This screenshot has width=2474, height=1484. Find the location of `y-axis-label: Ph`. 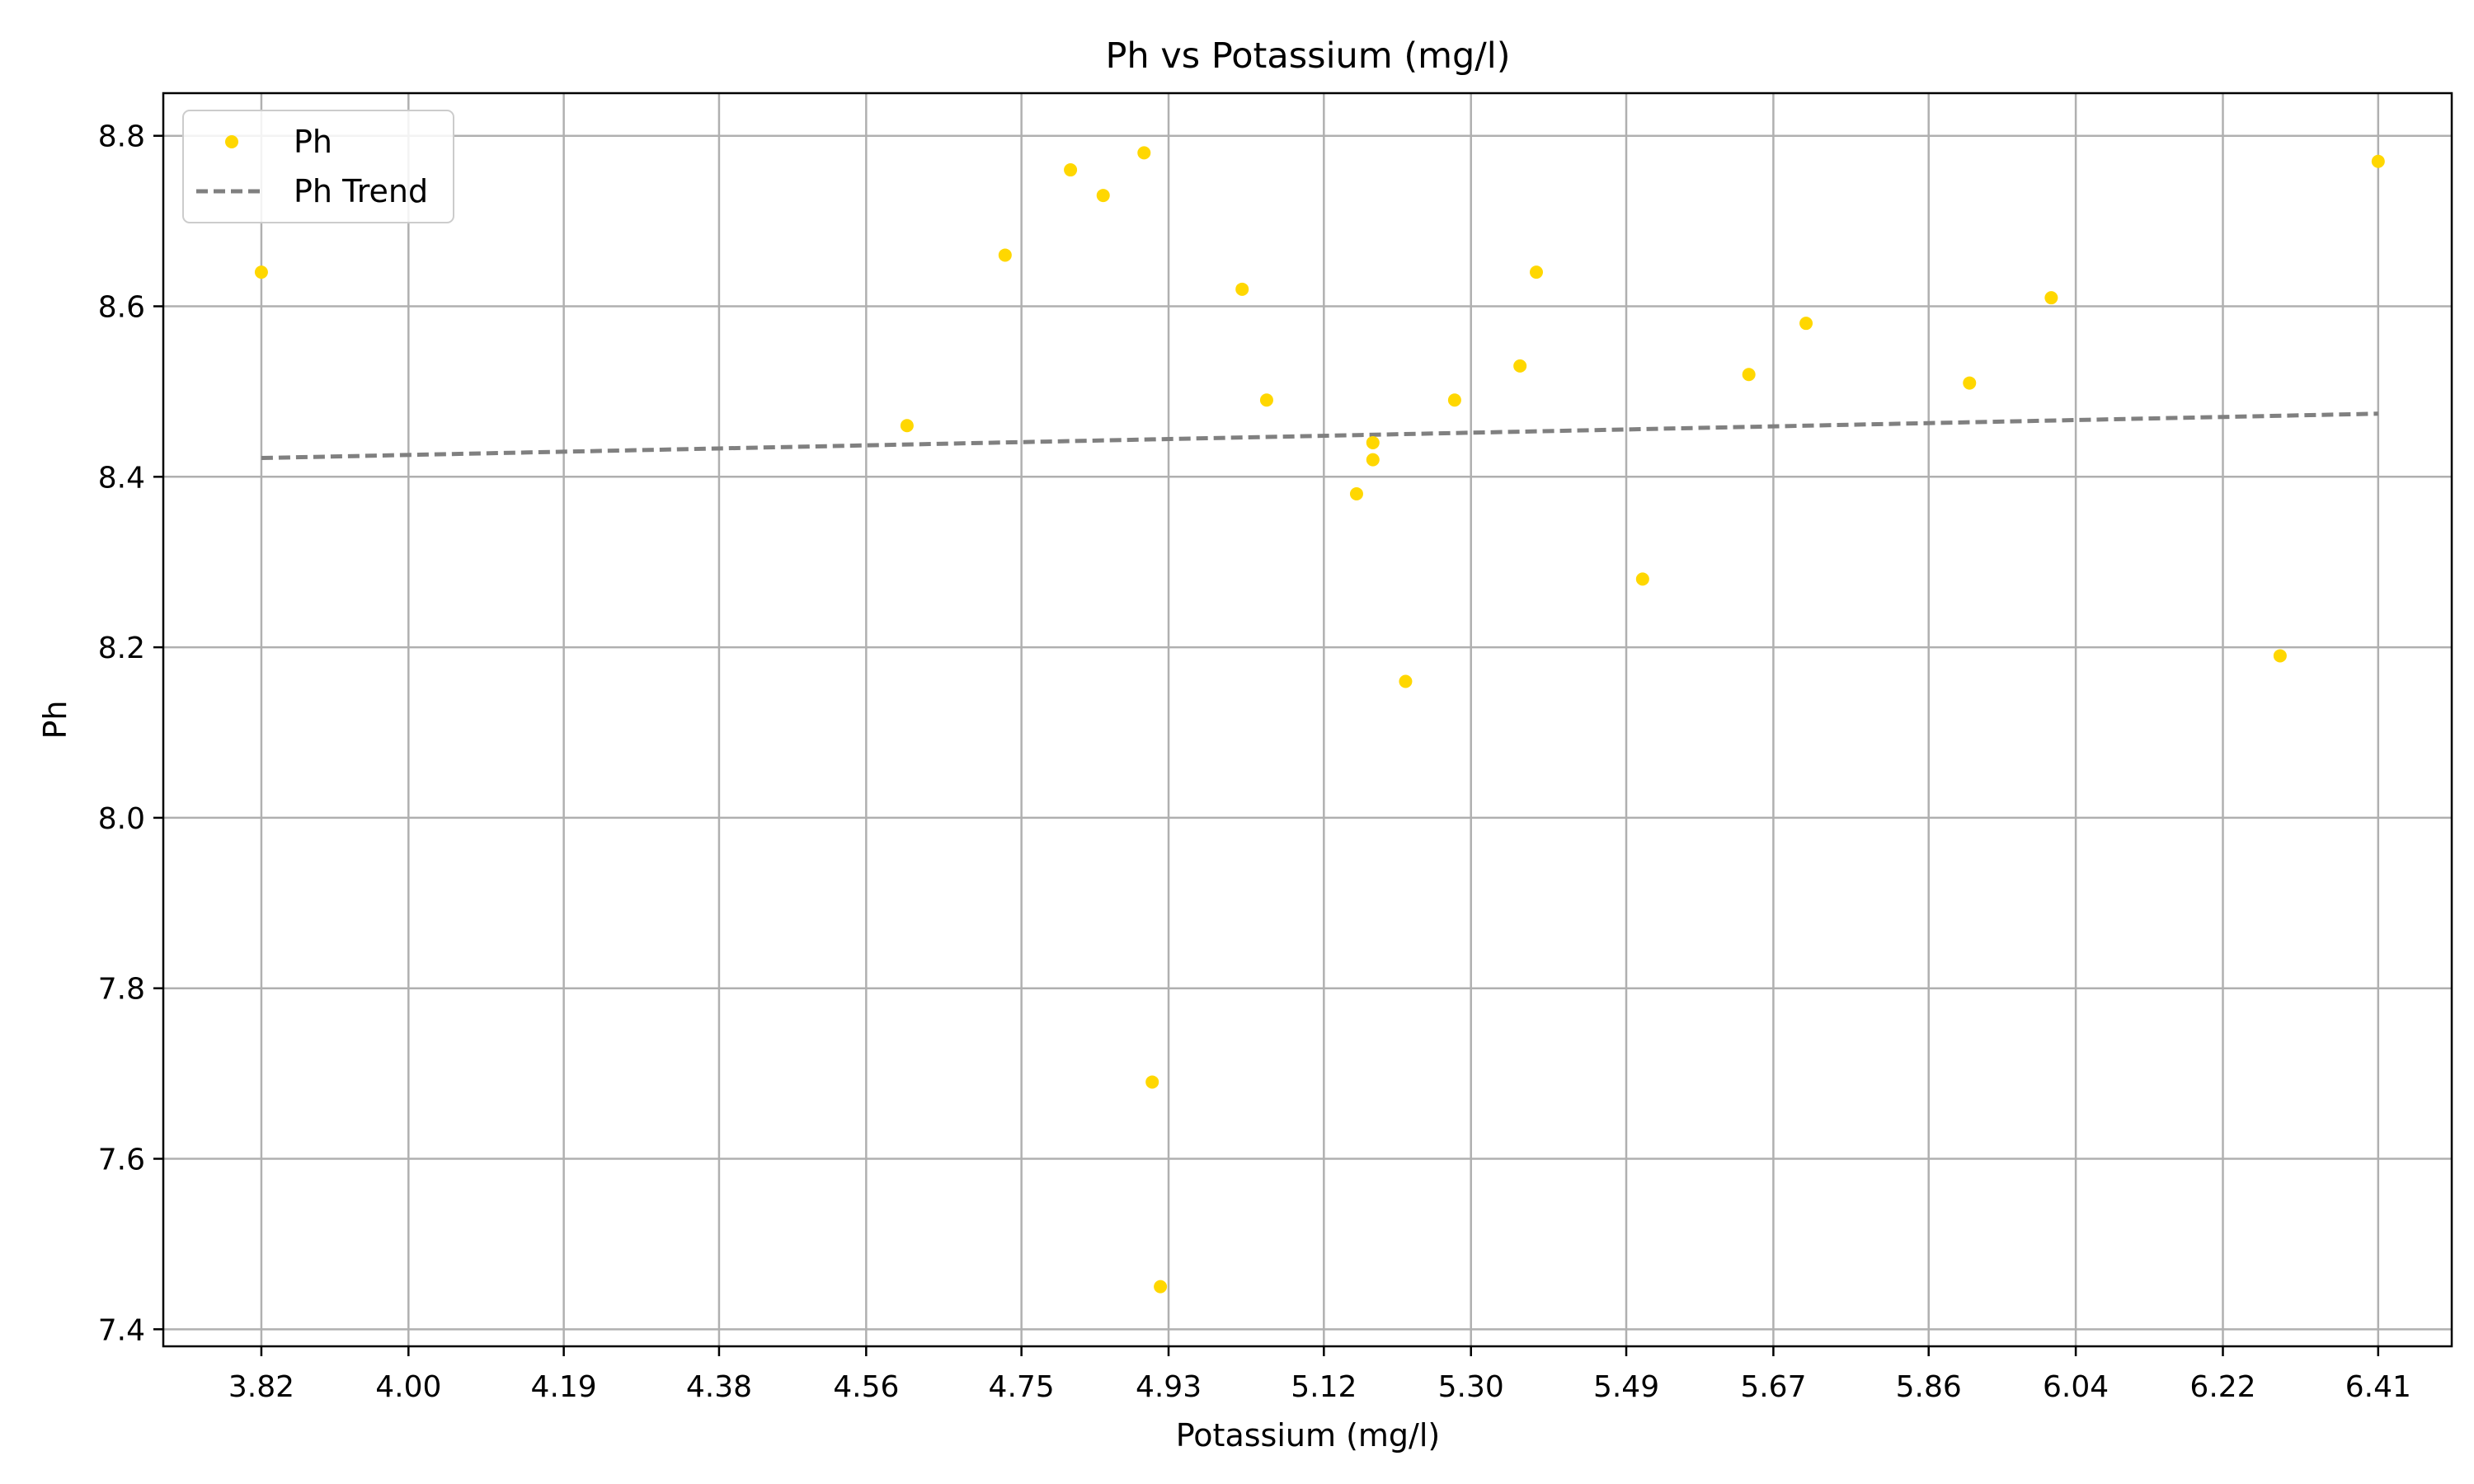

y-axis-label: Ph is located at coordinates (55, 720).